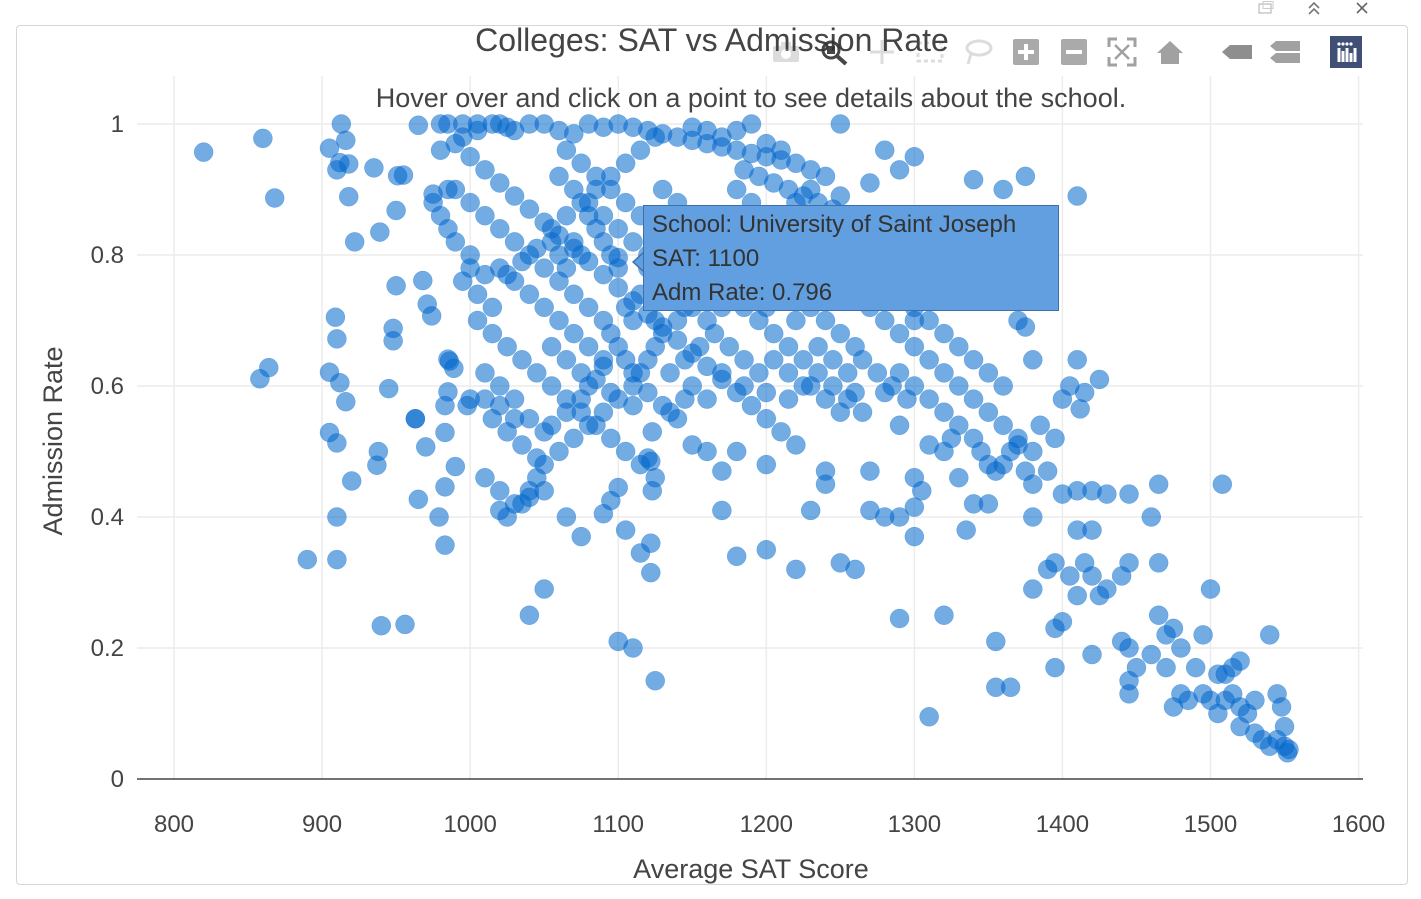 This screenshot has width=1421, height=899. Describe the element at coordinates (1266, 8) in the screenshot. I see `resize-icon` at that location.